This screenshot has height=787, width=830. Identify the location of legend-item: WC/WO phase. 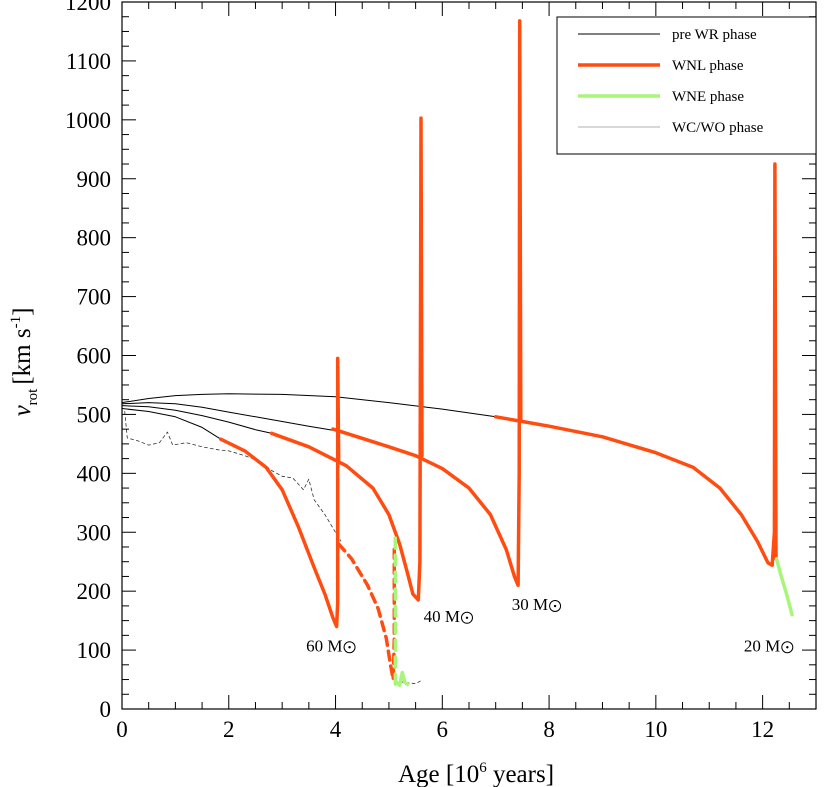
(671, 128).